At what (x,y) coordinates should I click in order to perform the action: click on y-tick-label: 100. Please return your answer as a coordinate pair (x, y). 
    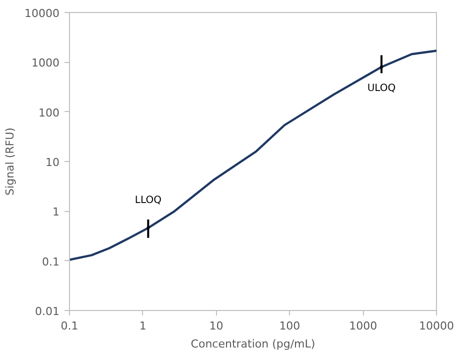
    Looking at the image, I should click on (49, 113).